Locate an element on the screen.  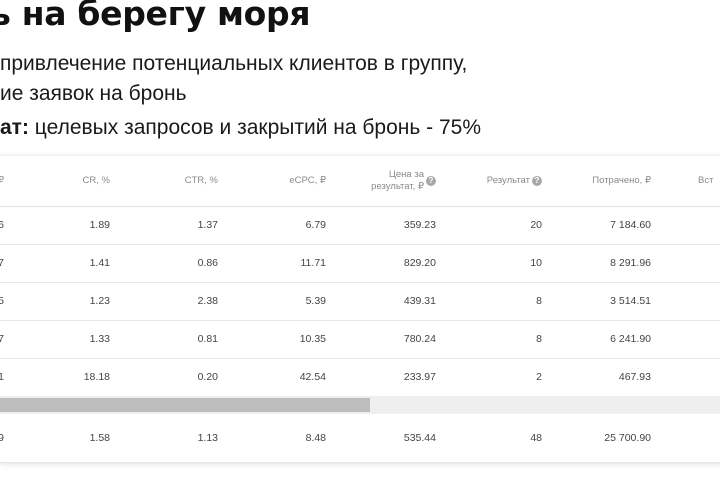
table-row: 7 1.41 0.86 11.71 829.20 10 8 291.96 is located at coordinates (360, 263).